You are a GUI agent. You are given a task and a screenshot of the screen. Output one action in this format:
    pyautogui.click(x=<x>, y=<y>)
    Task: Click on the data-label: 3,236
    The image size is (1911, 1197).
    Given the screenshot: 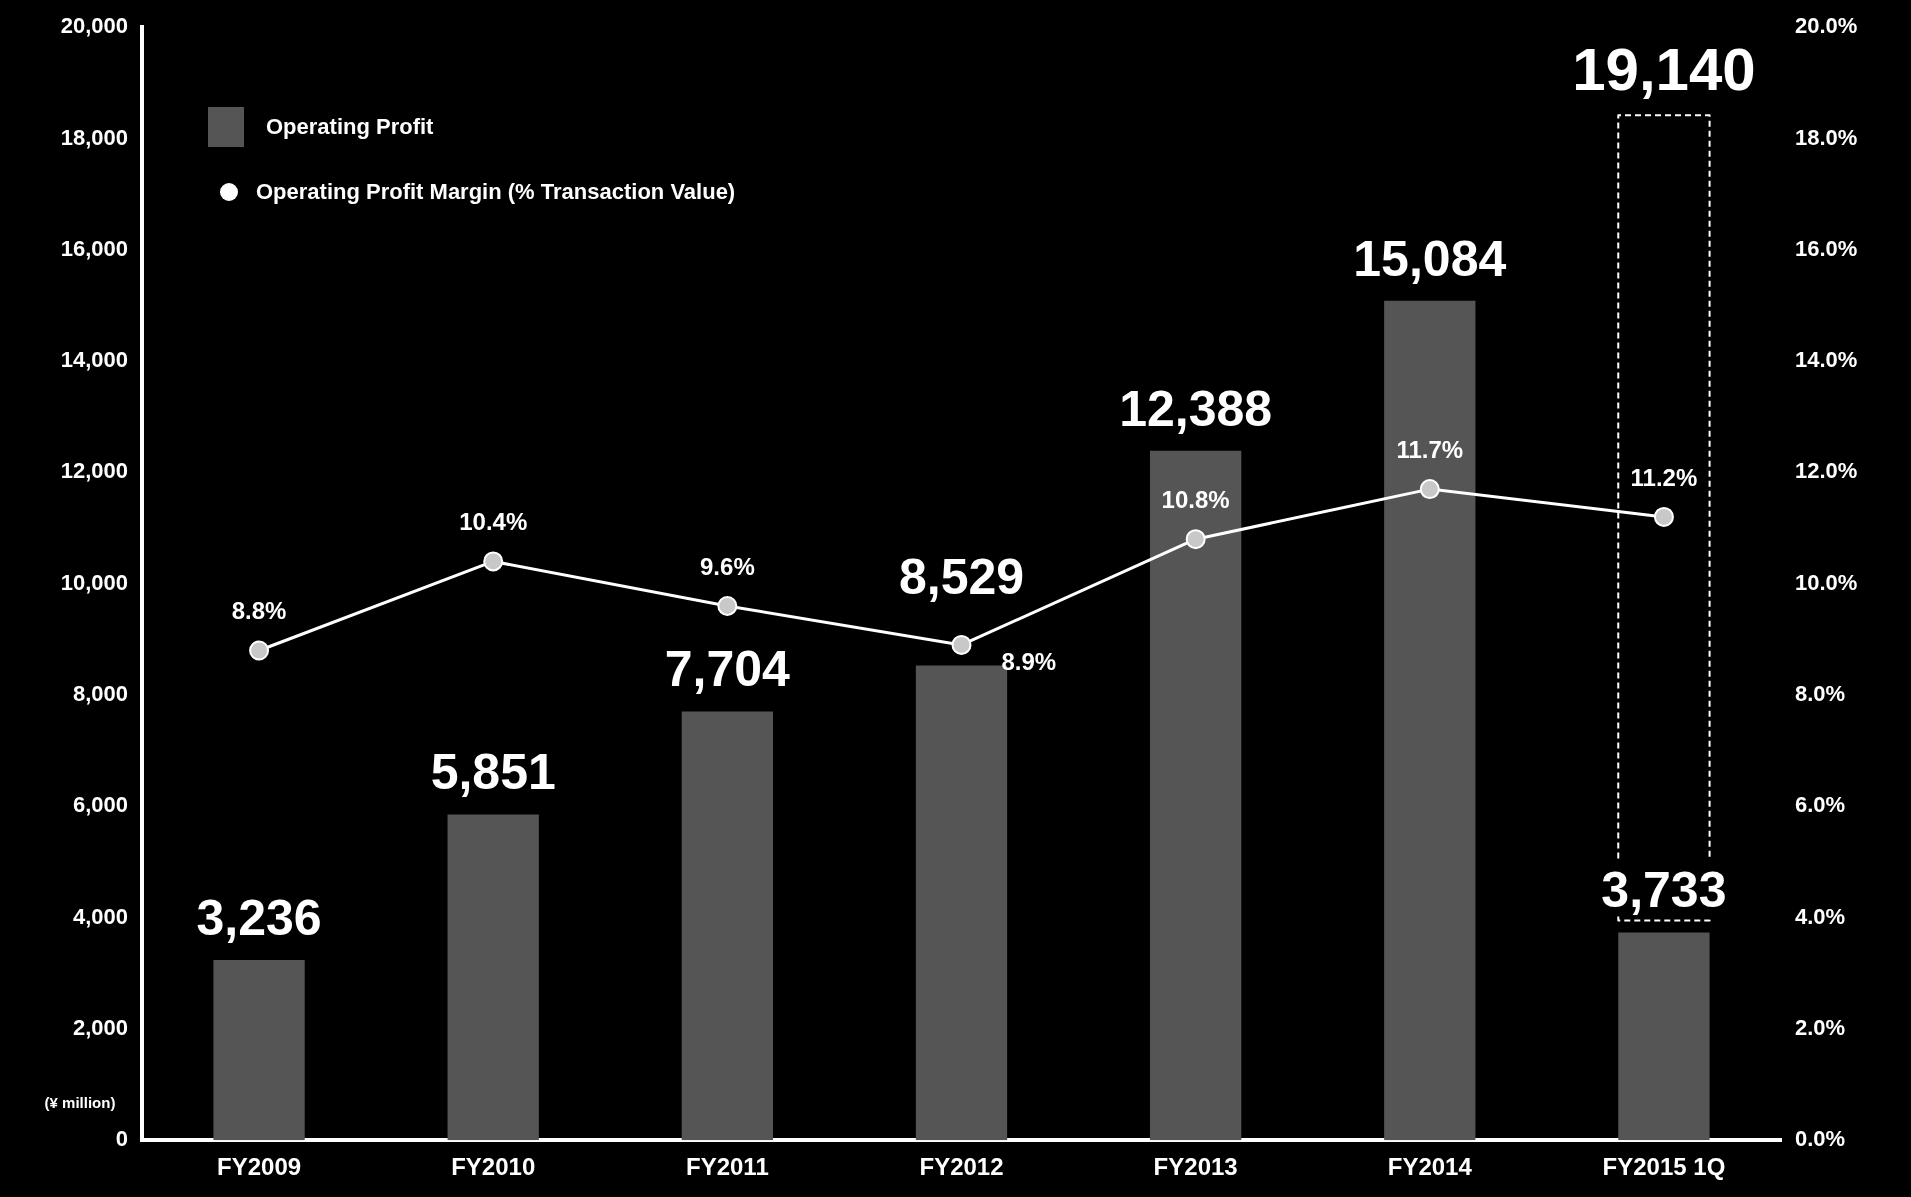 What is the action you would take?
    pyautogui.click(x=259, y=917)
    